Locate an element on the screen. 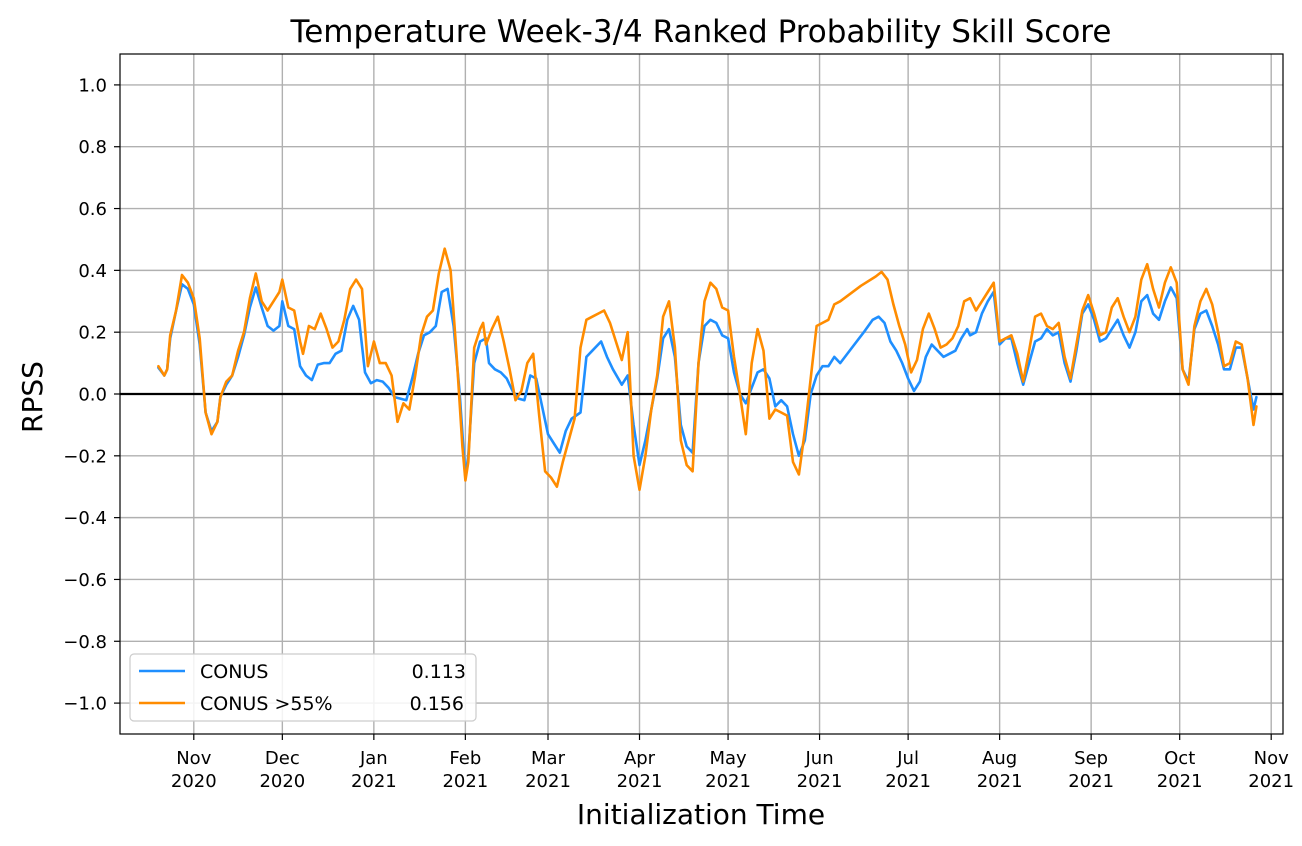  y-tick-label: −1.0 is located at coordinates (85, 704).